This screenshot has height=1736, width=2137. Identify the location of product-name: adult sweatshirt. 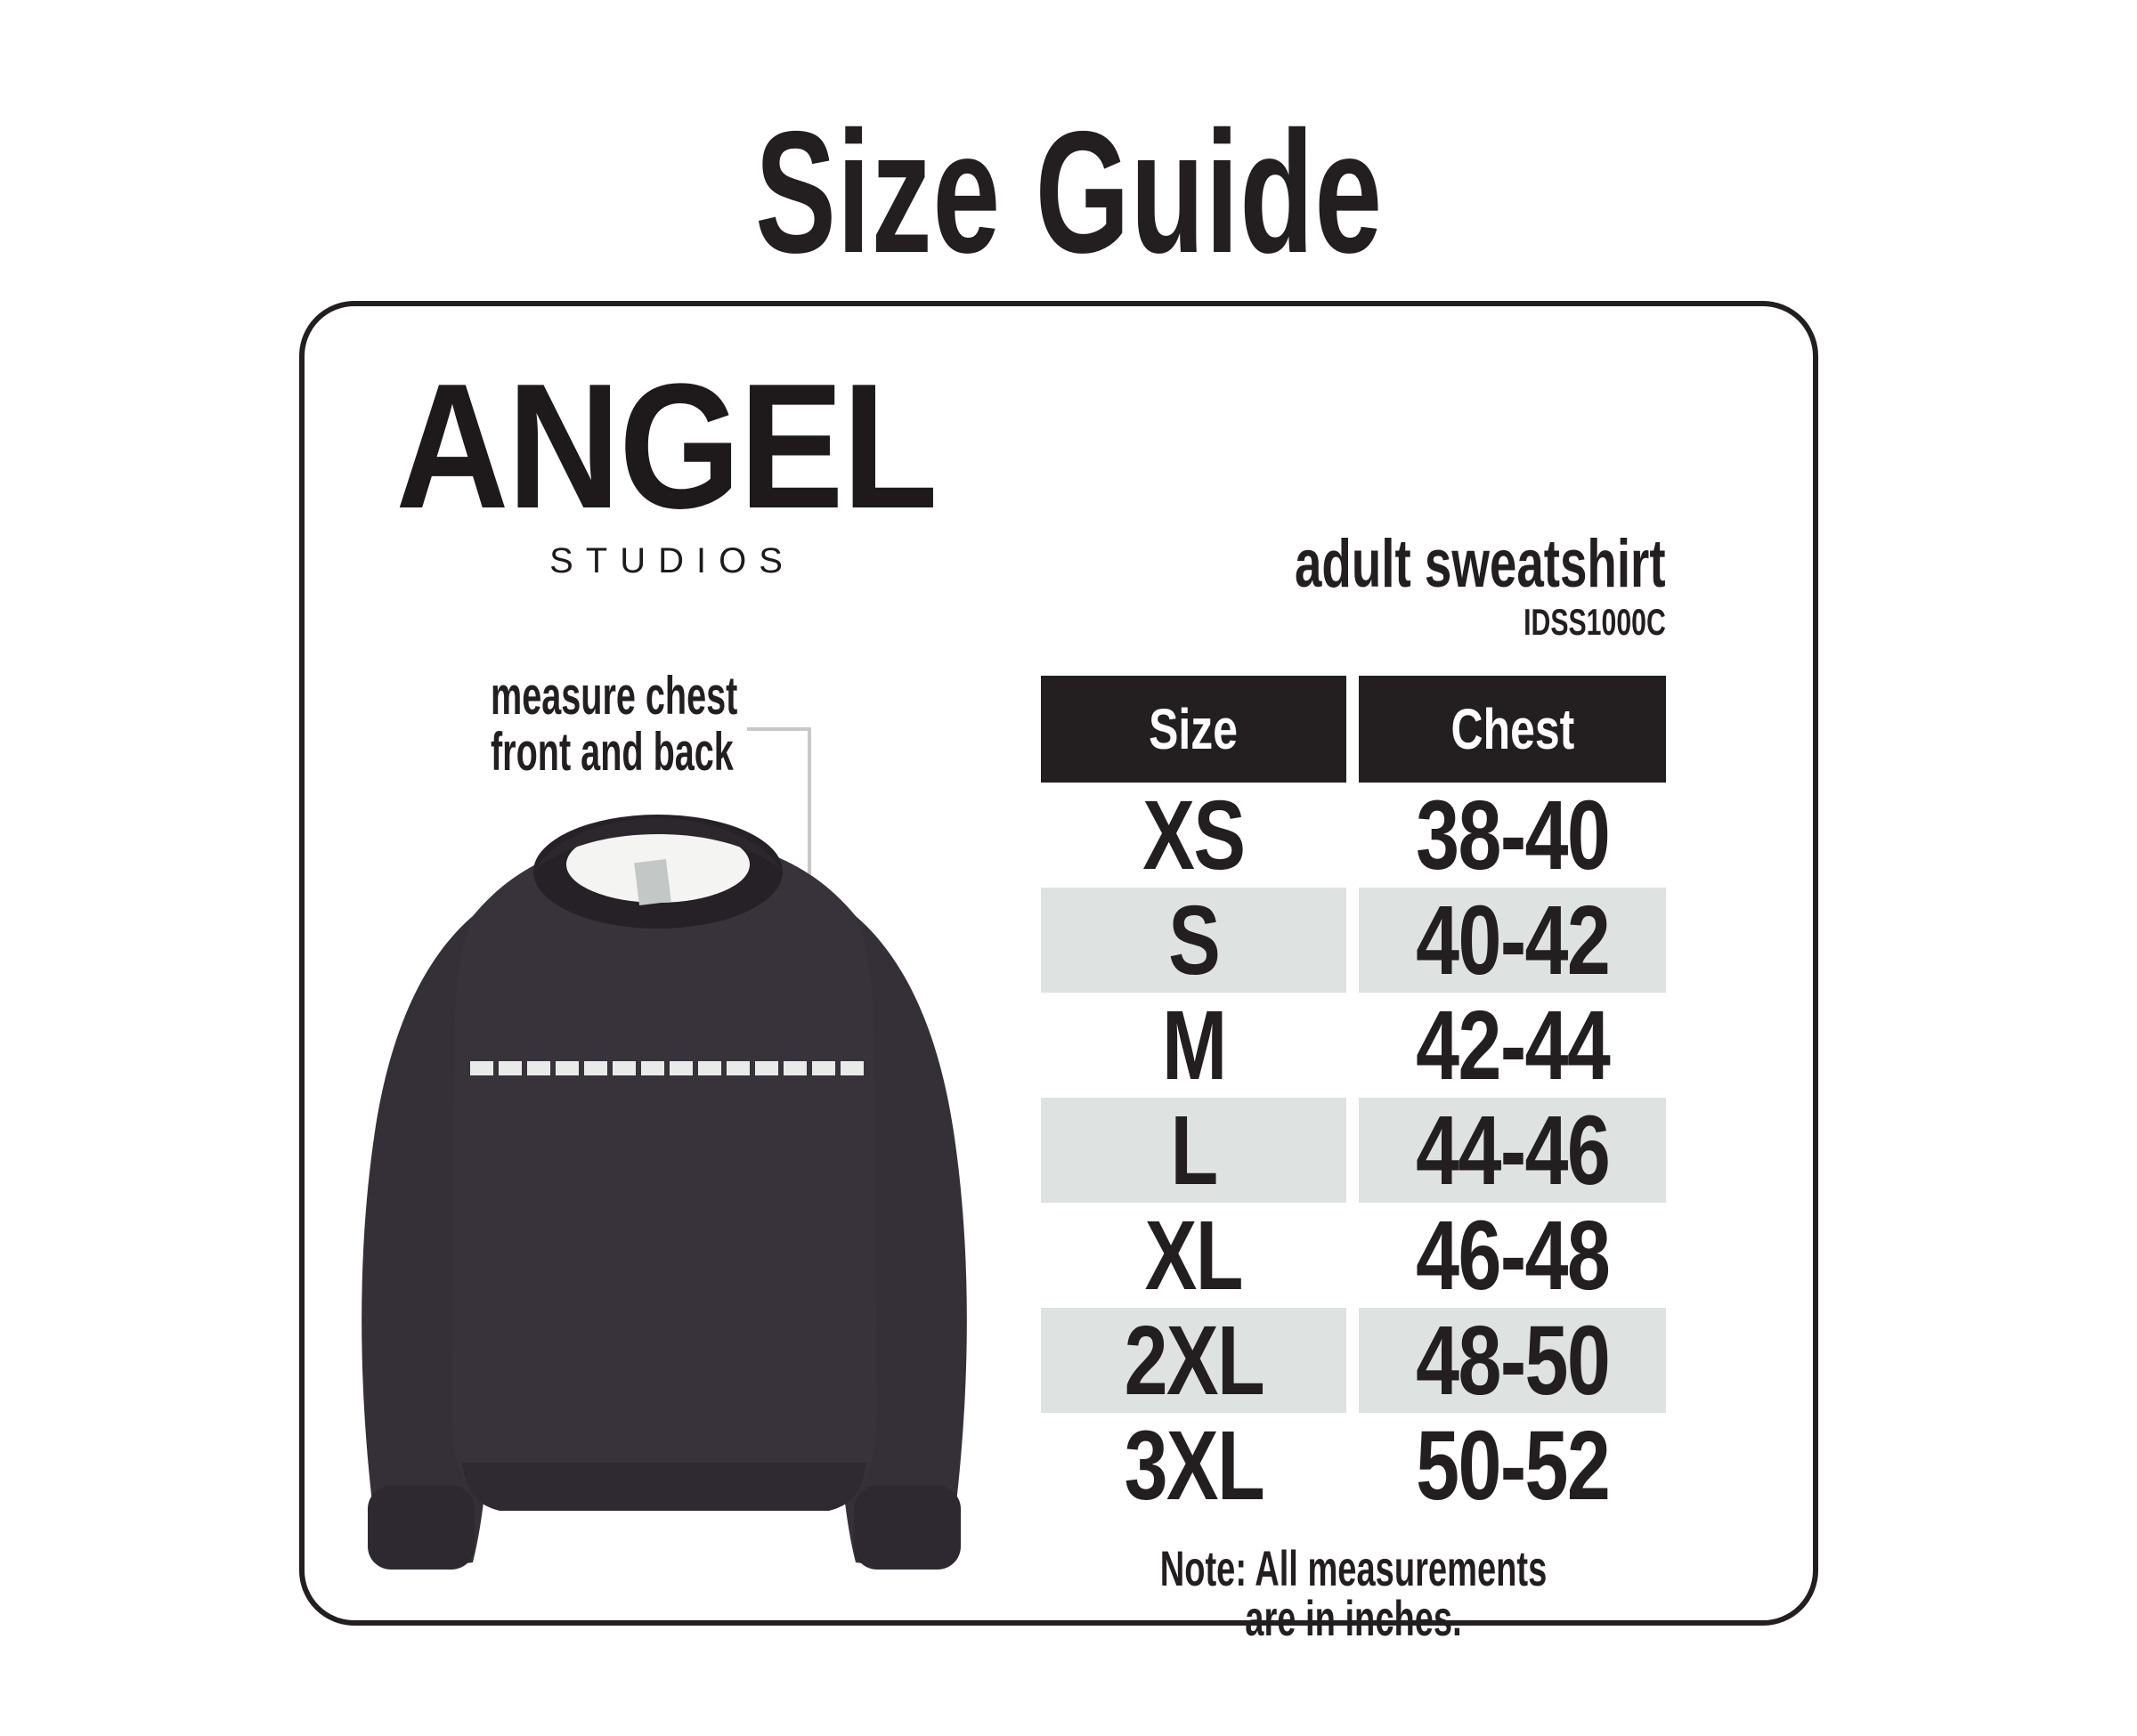
(1353, 564).